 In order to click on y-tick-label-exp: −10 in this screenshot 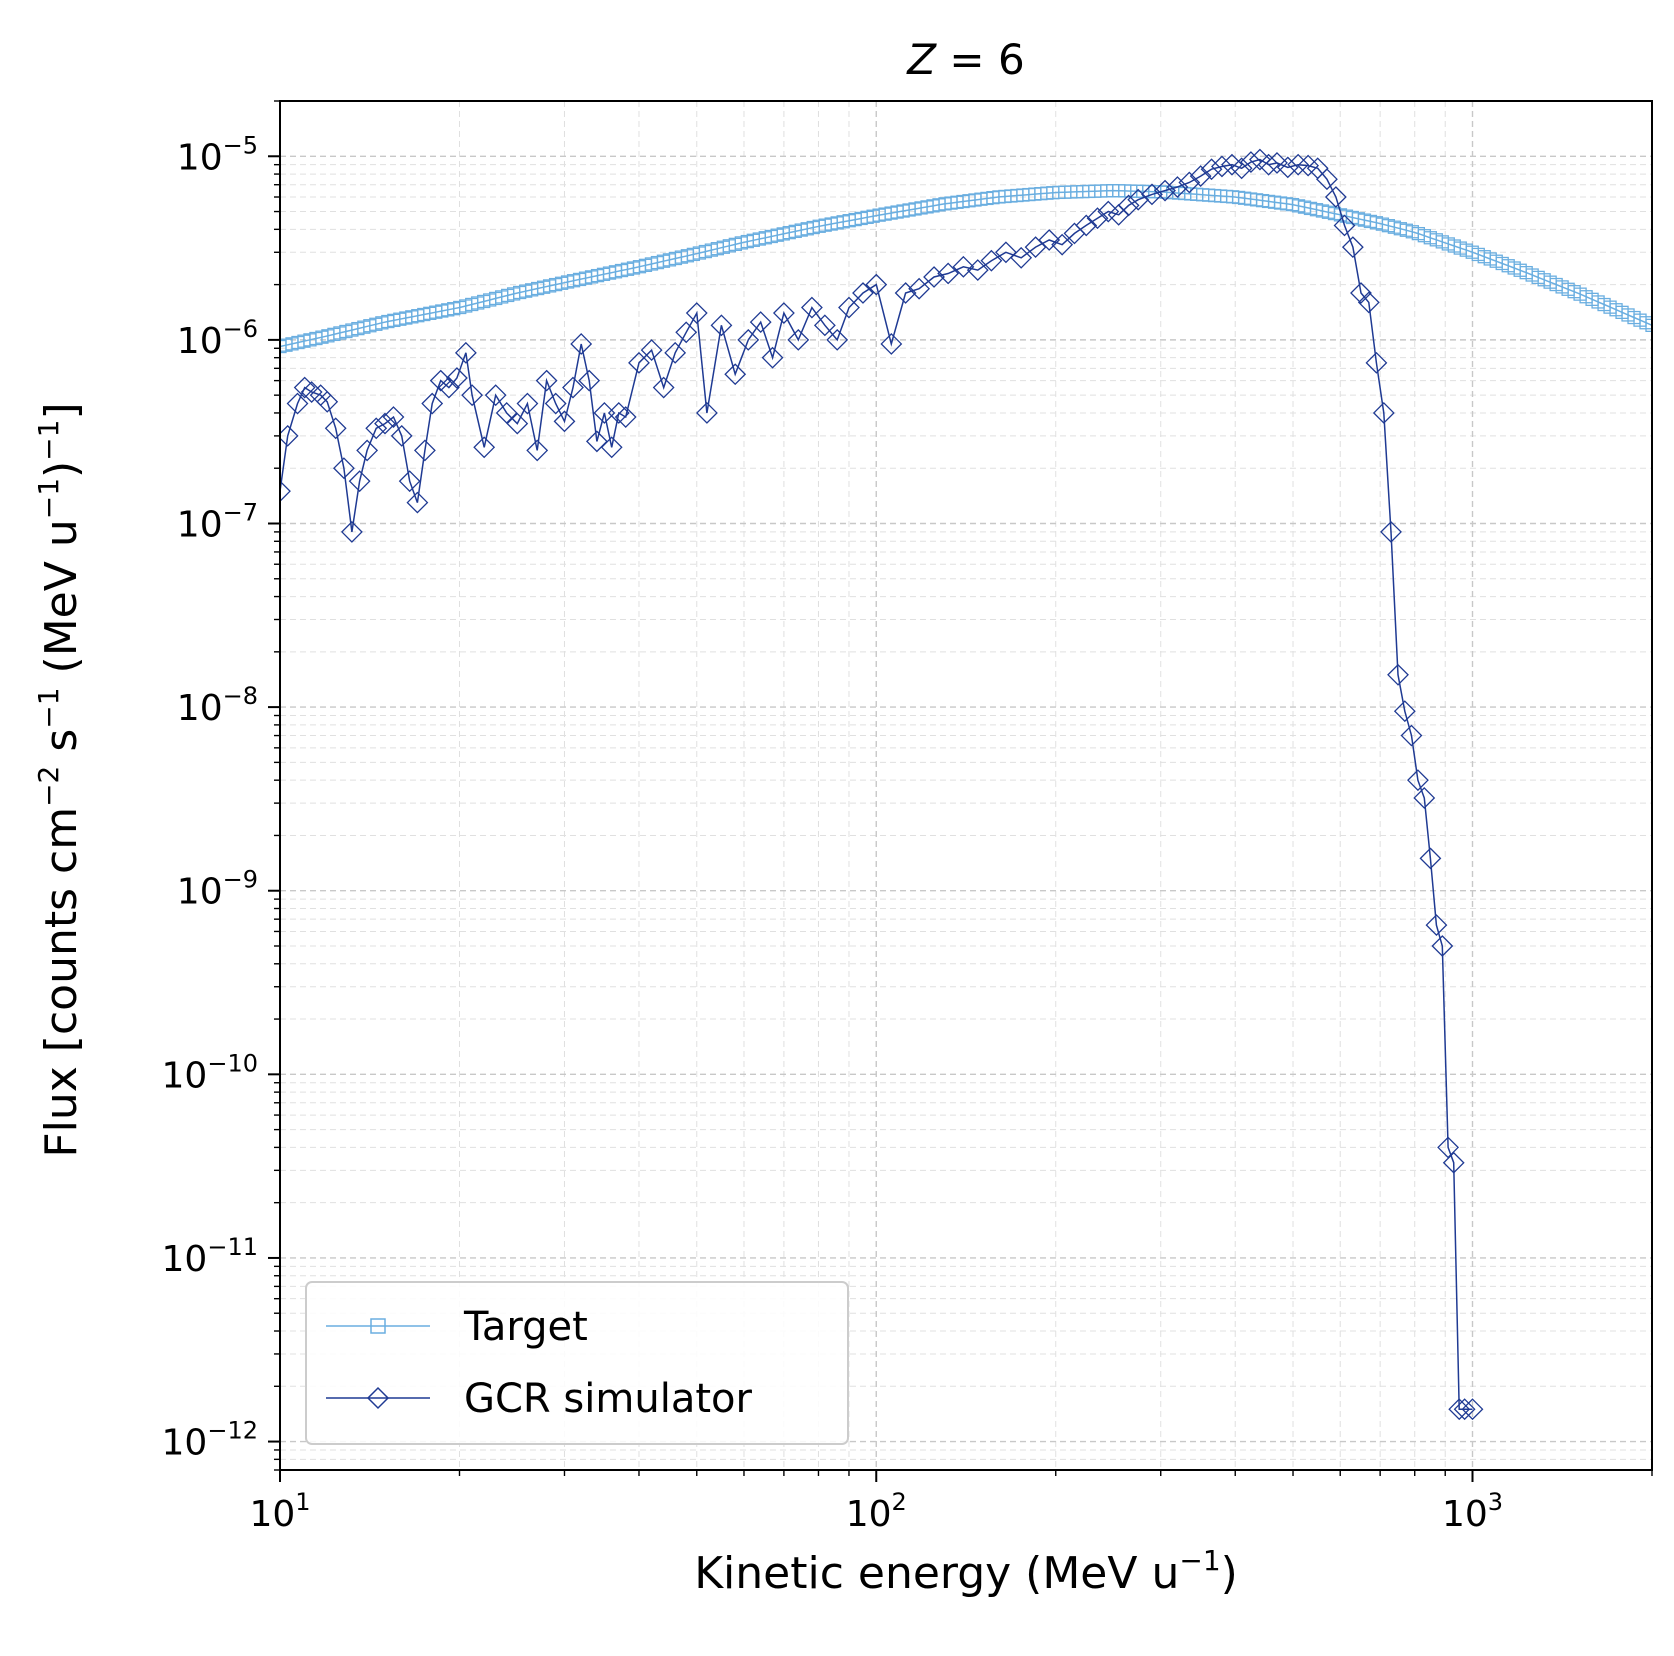, I will do `click(232, 1063)`.